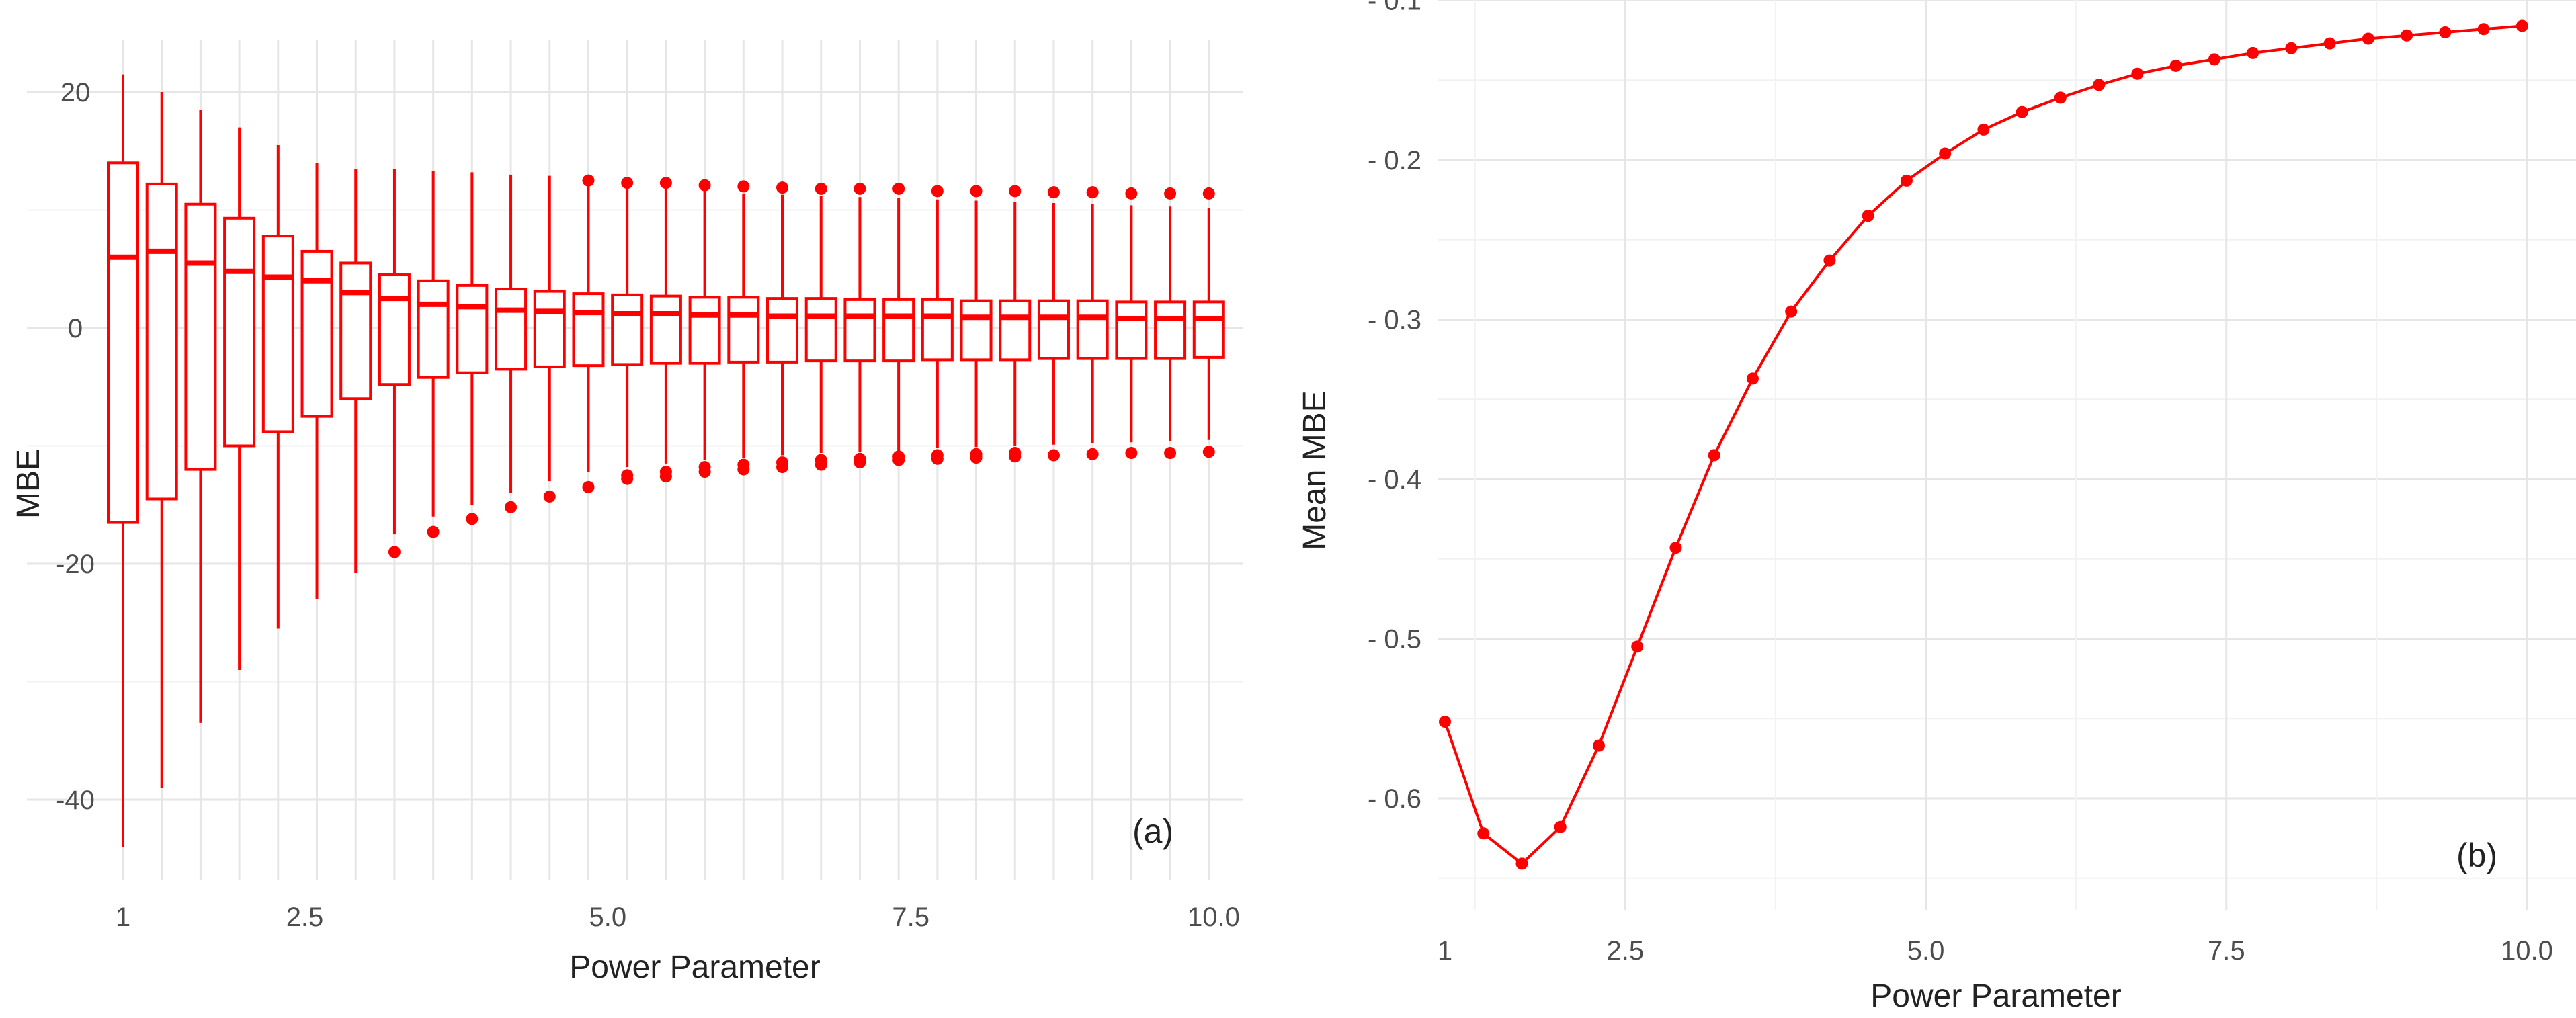 This screenshot has width=2576, height=1018. What do you see at coordinates (1394, 639) in the screenshot?
I see `panel-b-y-tick-label: - 0.5` at bounding box center [1394, 639].